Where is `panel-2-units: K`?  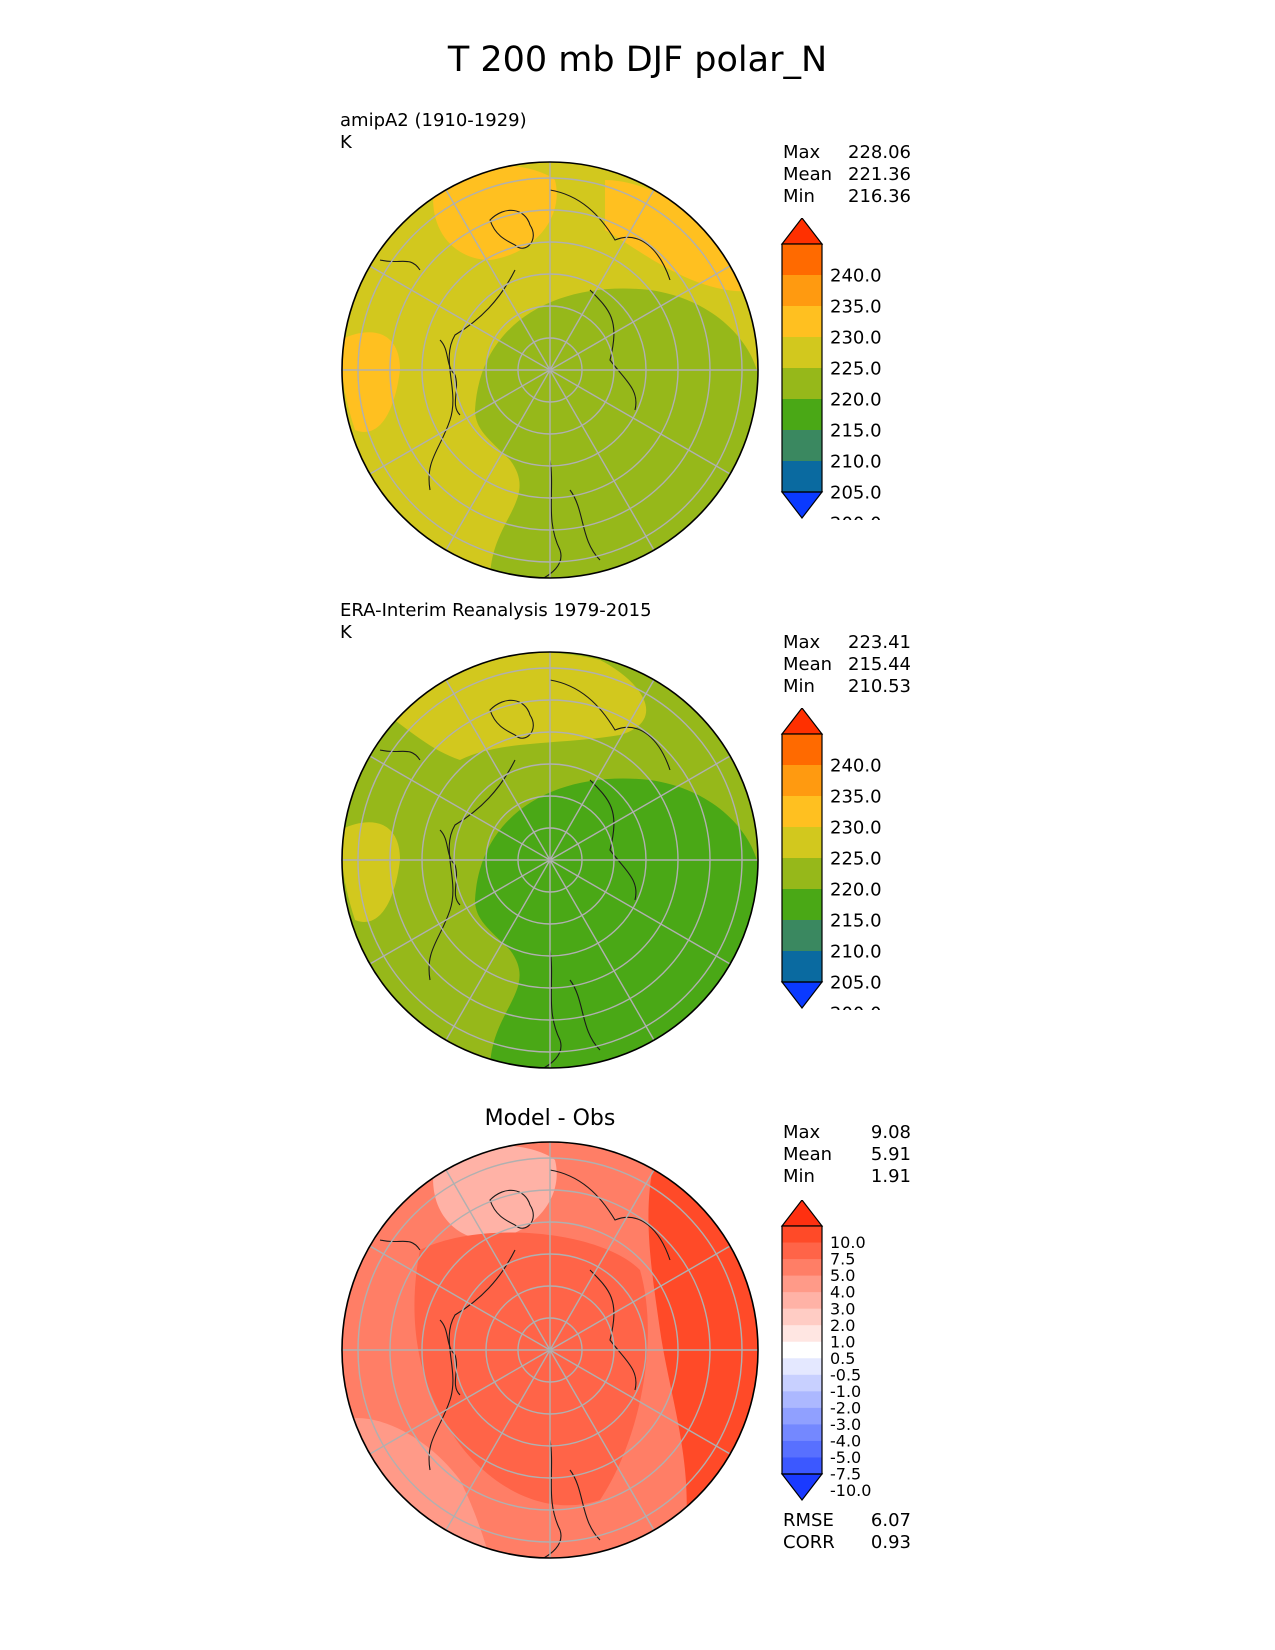
panel-2-units: K is located at coordinates (346, 632).